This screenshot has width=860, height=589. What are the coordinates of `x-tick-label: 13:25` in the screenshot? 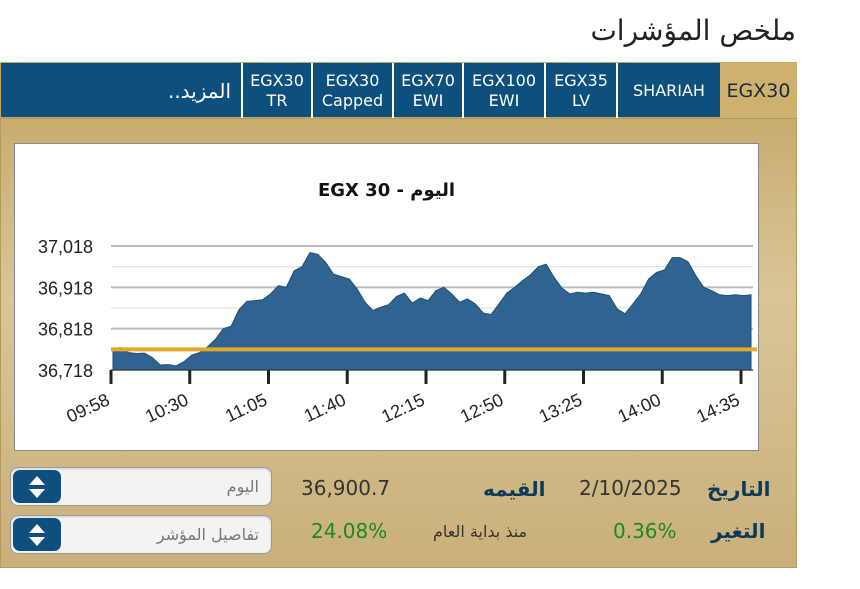 It's located at (560, 407).